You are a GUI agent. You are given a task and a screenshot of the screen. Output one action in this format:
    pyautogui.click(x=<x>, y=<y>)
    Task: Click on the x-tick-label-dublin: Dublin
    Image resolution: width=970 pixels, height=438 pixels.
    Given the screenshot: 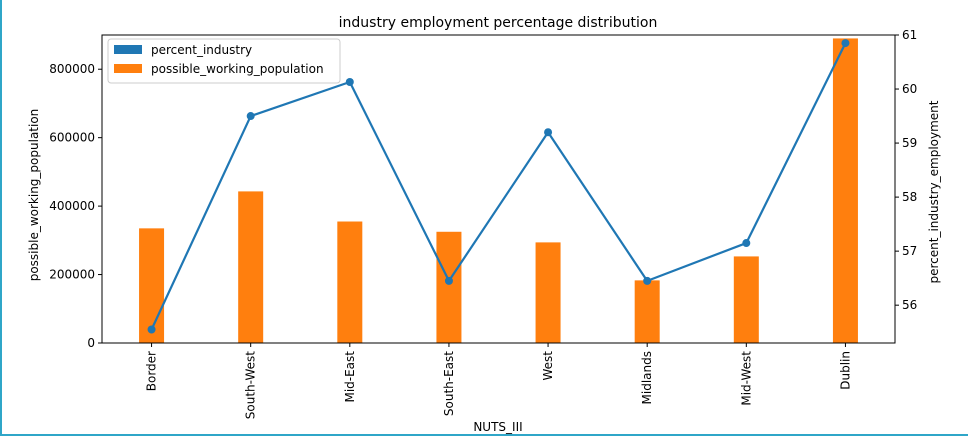 What is the action you would take?
    pyautogui.click(x=845, y=370)
    